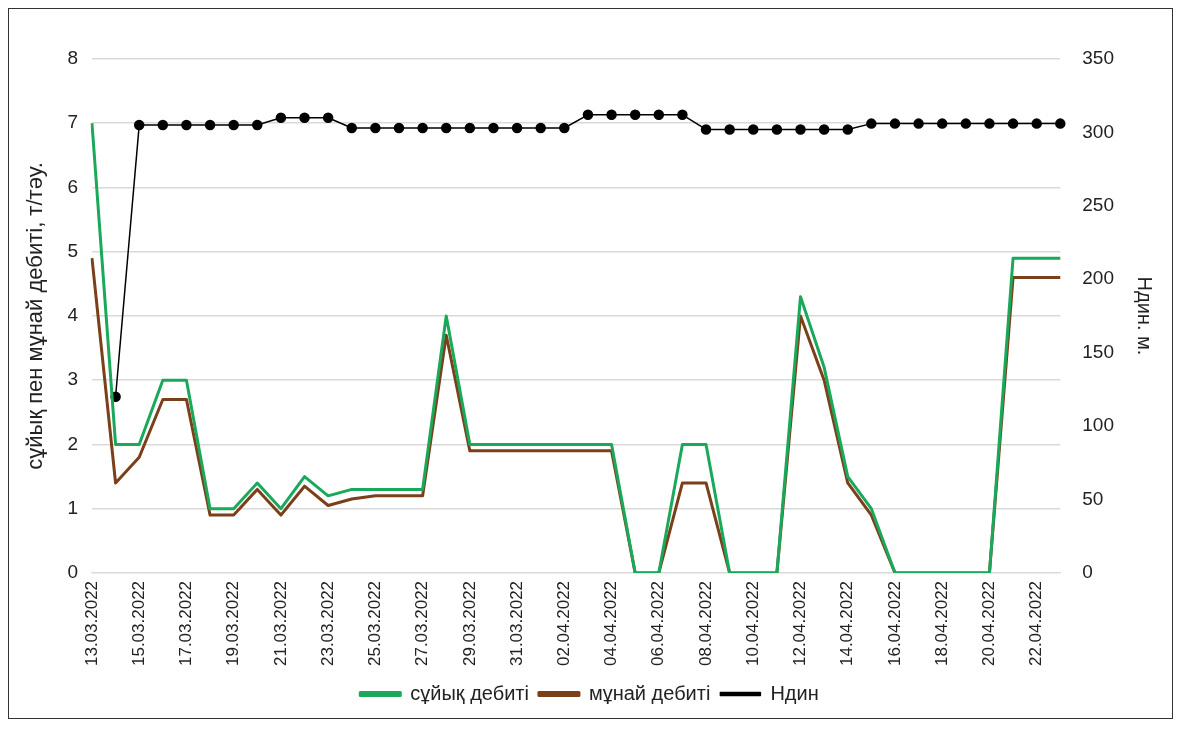 This screenshot has height=731, width=1185. What do you see at coordinates (794, 692) in the screenshot?
I see `legend-label: Ндин` at bounding box center [794, 692].